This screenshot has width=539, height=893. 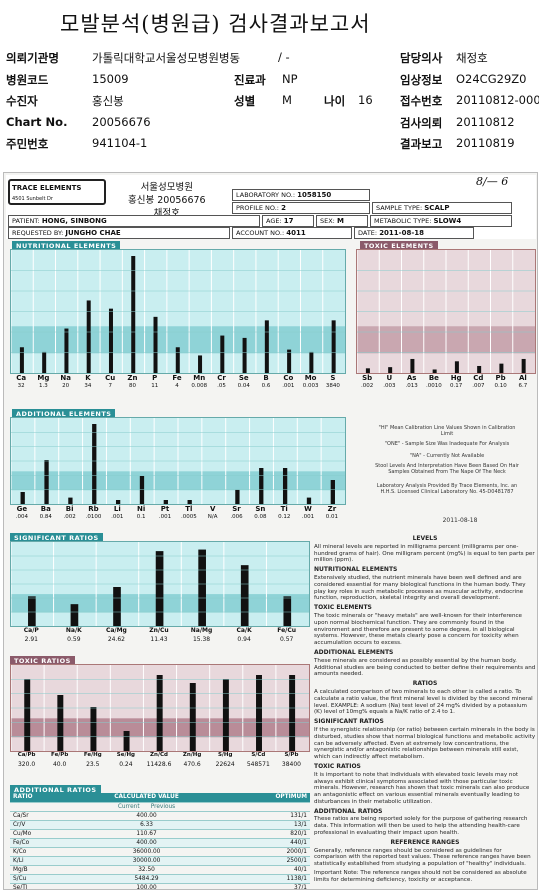 What do you see at coordinates (260, 509) in the screenshot?
I see `label-Sn: Sn` at bounding box center [260, 509].